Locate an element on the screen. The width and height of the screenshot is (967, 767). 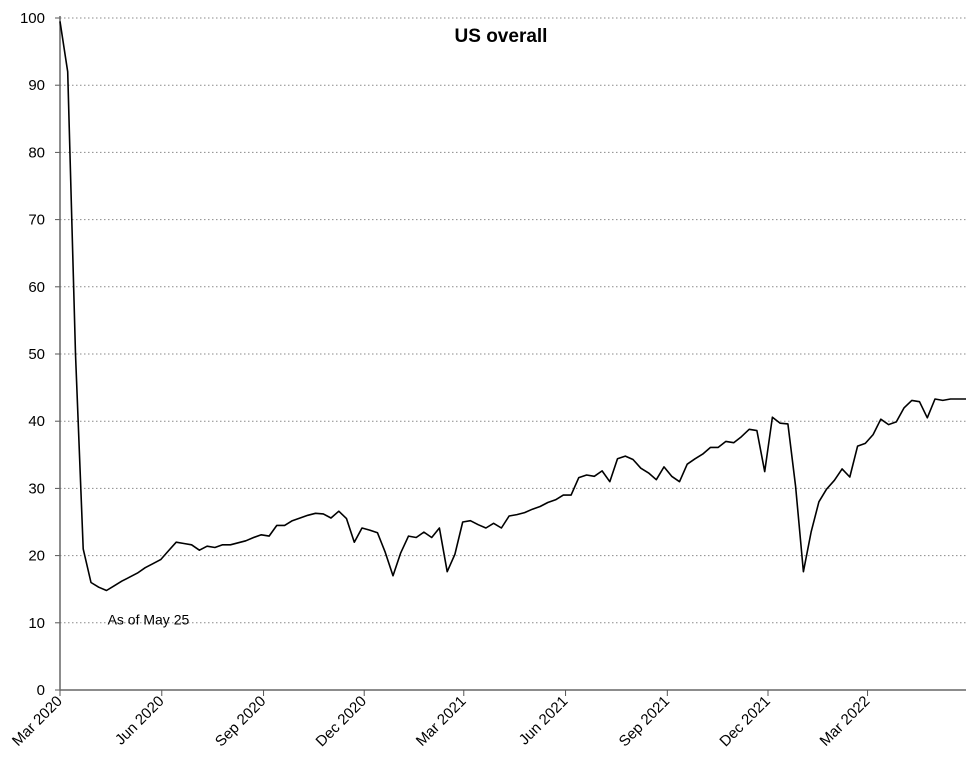
x-tick-label: Dec 2020 is located at coordinates (341, 721).